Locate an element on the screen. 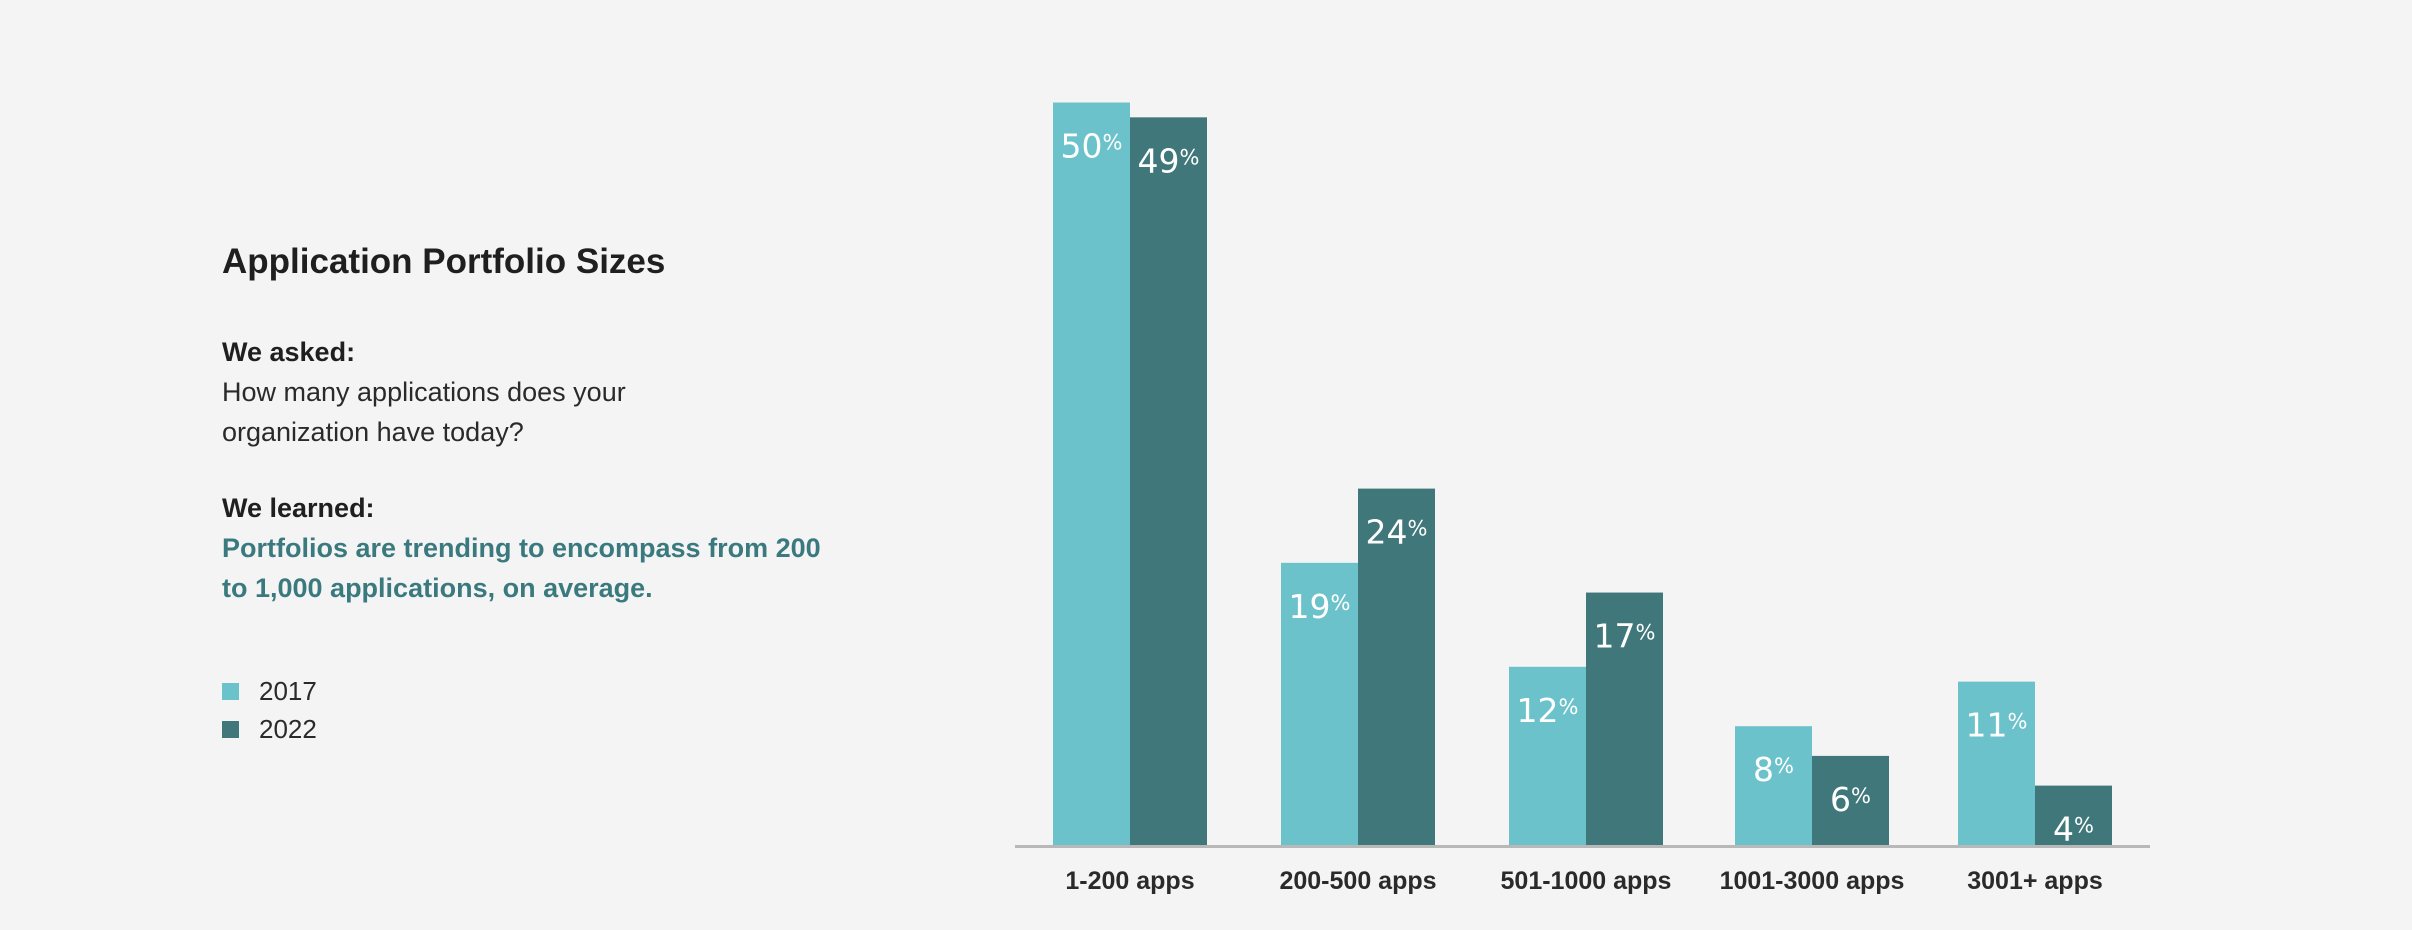 The image size is (2412, 930). category-label-2: 200-500 apps is located at coordinates (1357, 881).